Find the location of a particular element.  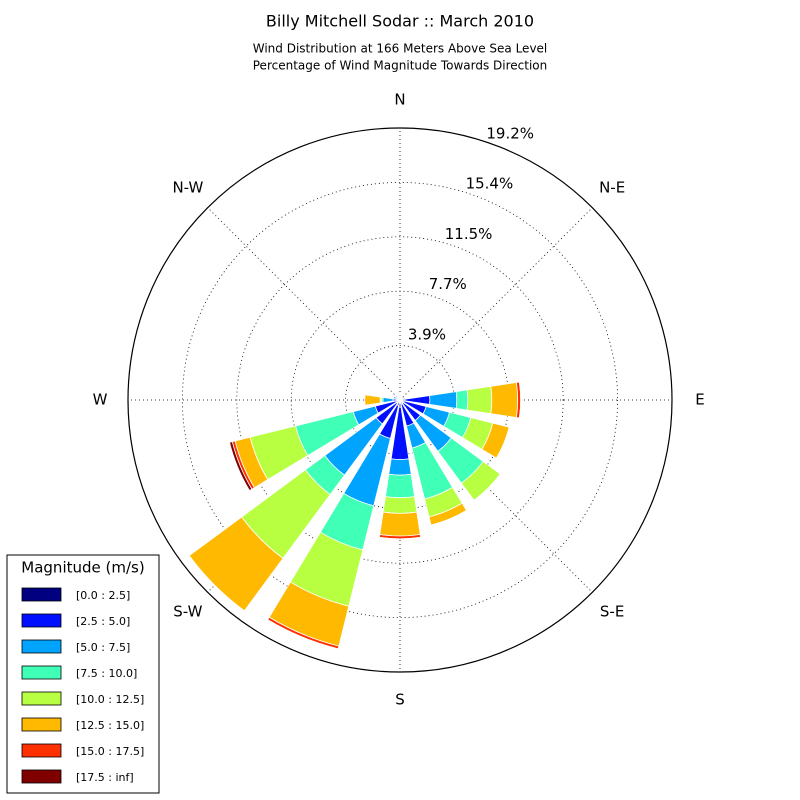

legend-label: [7.5 : 10.0] is located at coordinates (106, 673).